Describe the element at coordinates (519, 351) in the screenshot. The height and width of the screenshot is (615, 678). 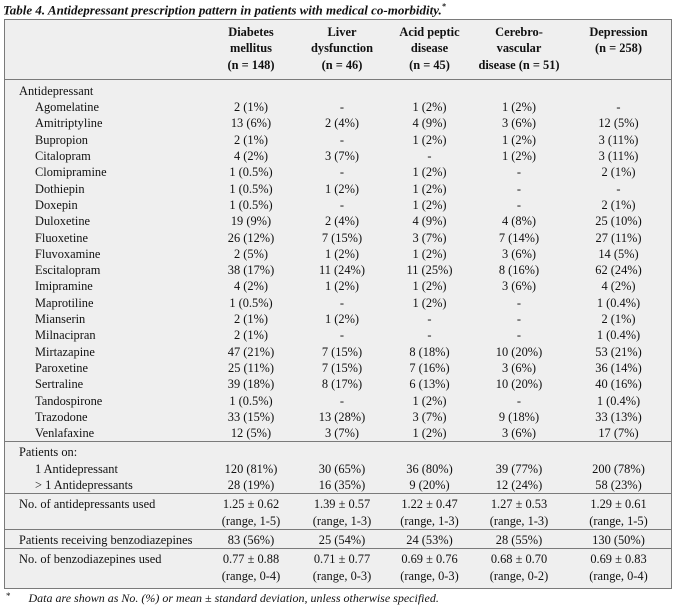
I see `data-cell: 10 (20%)` at that location.